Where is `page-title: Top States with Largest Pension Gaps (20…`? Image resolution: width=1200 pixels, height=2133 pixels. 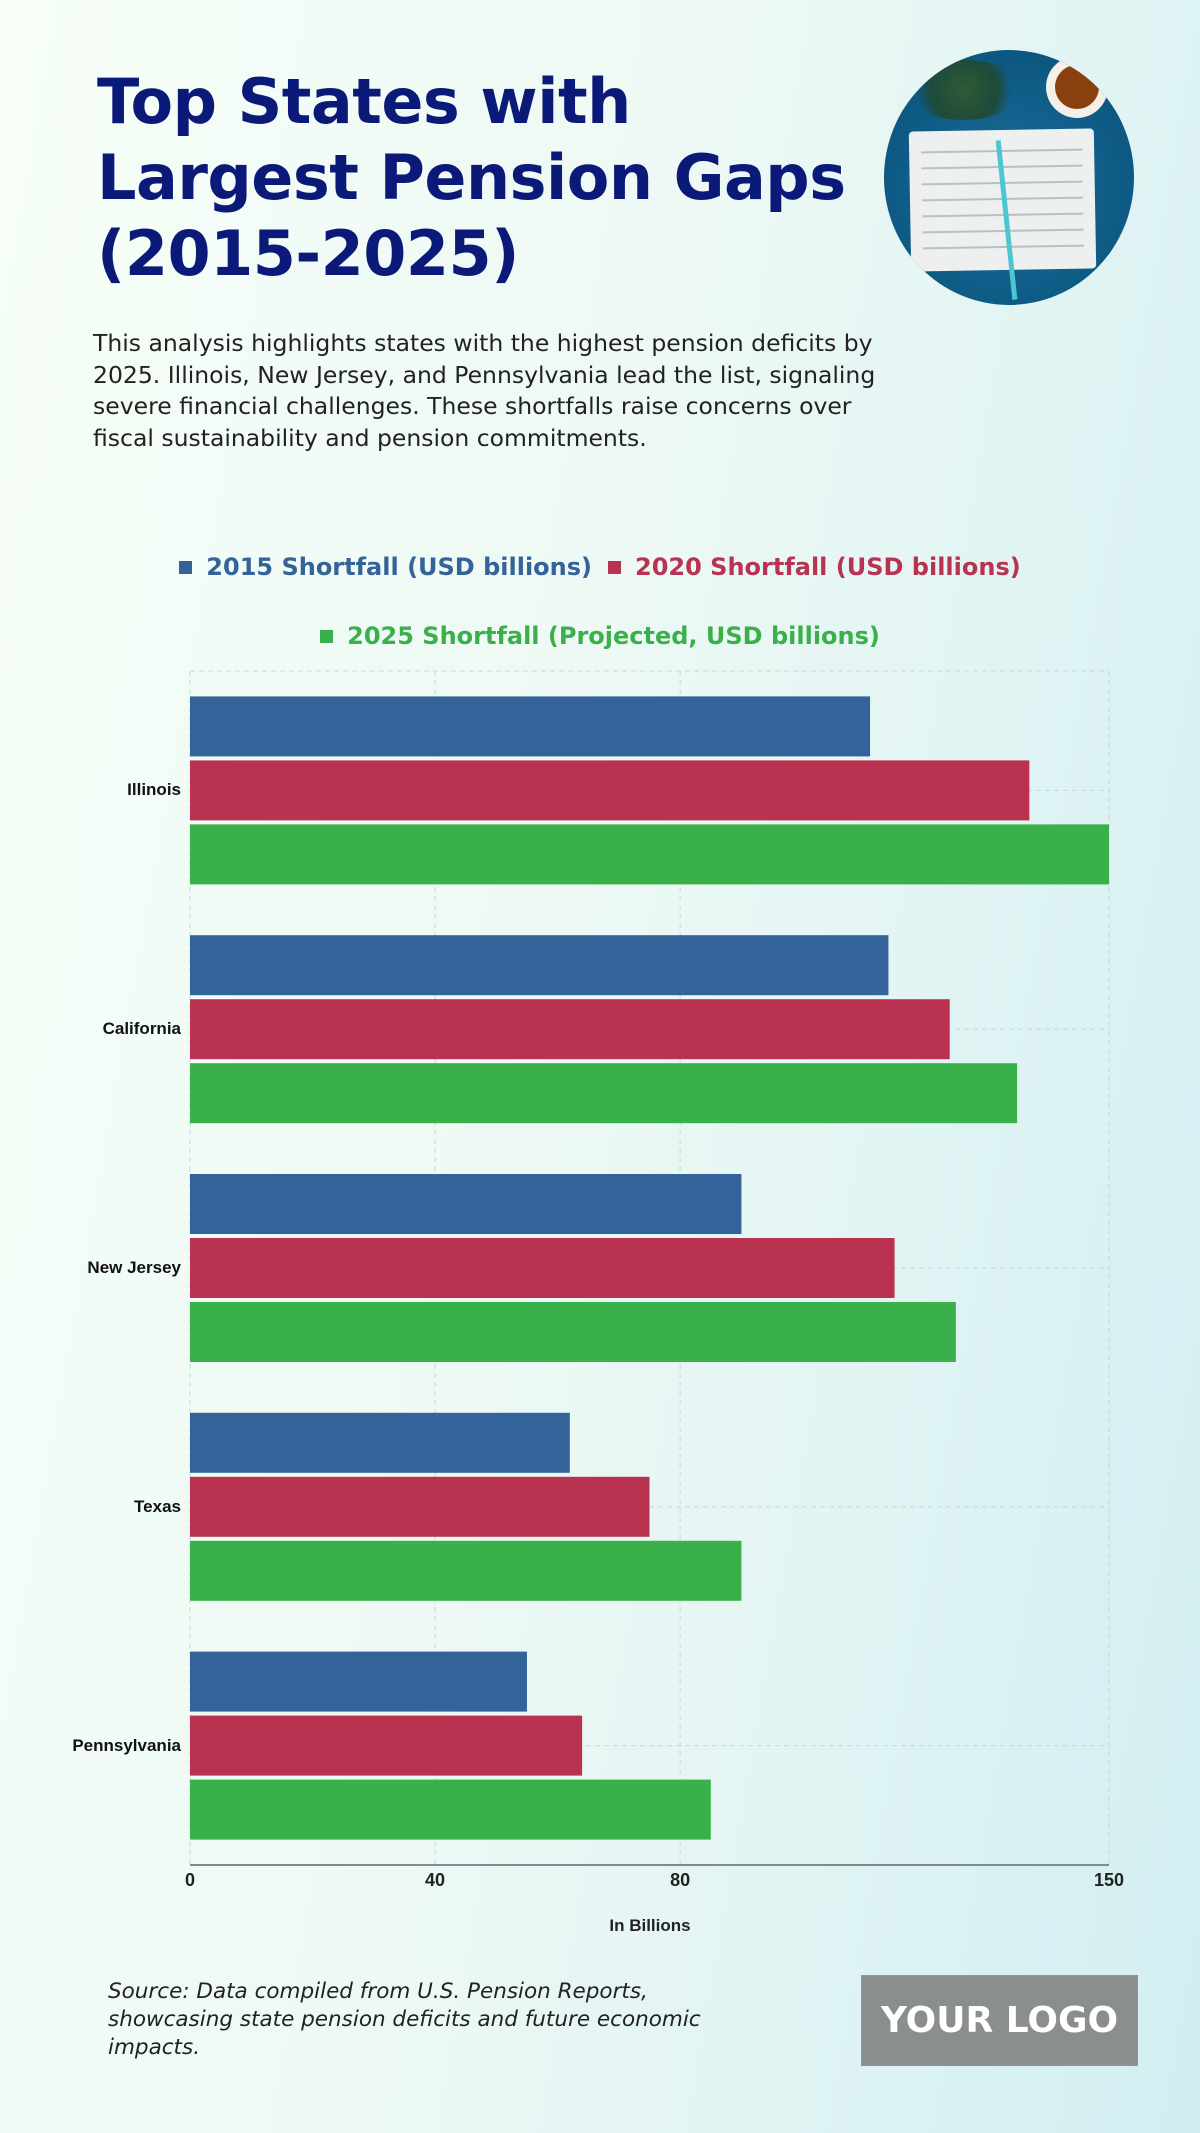 page-title: Top States with Largest Pension Gaps (20… is located at coordinates (471, 177).